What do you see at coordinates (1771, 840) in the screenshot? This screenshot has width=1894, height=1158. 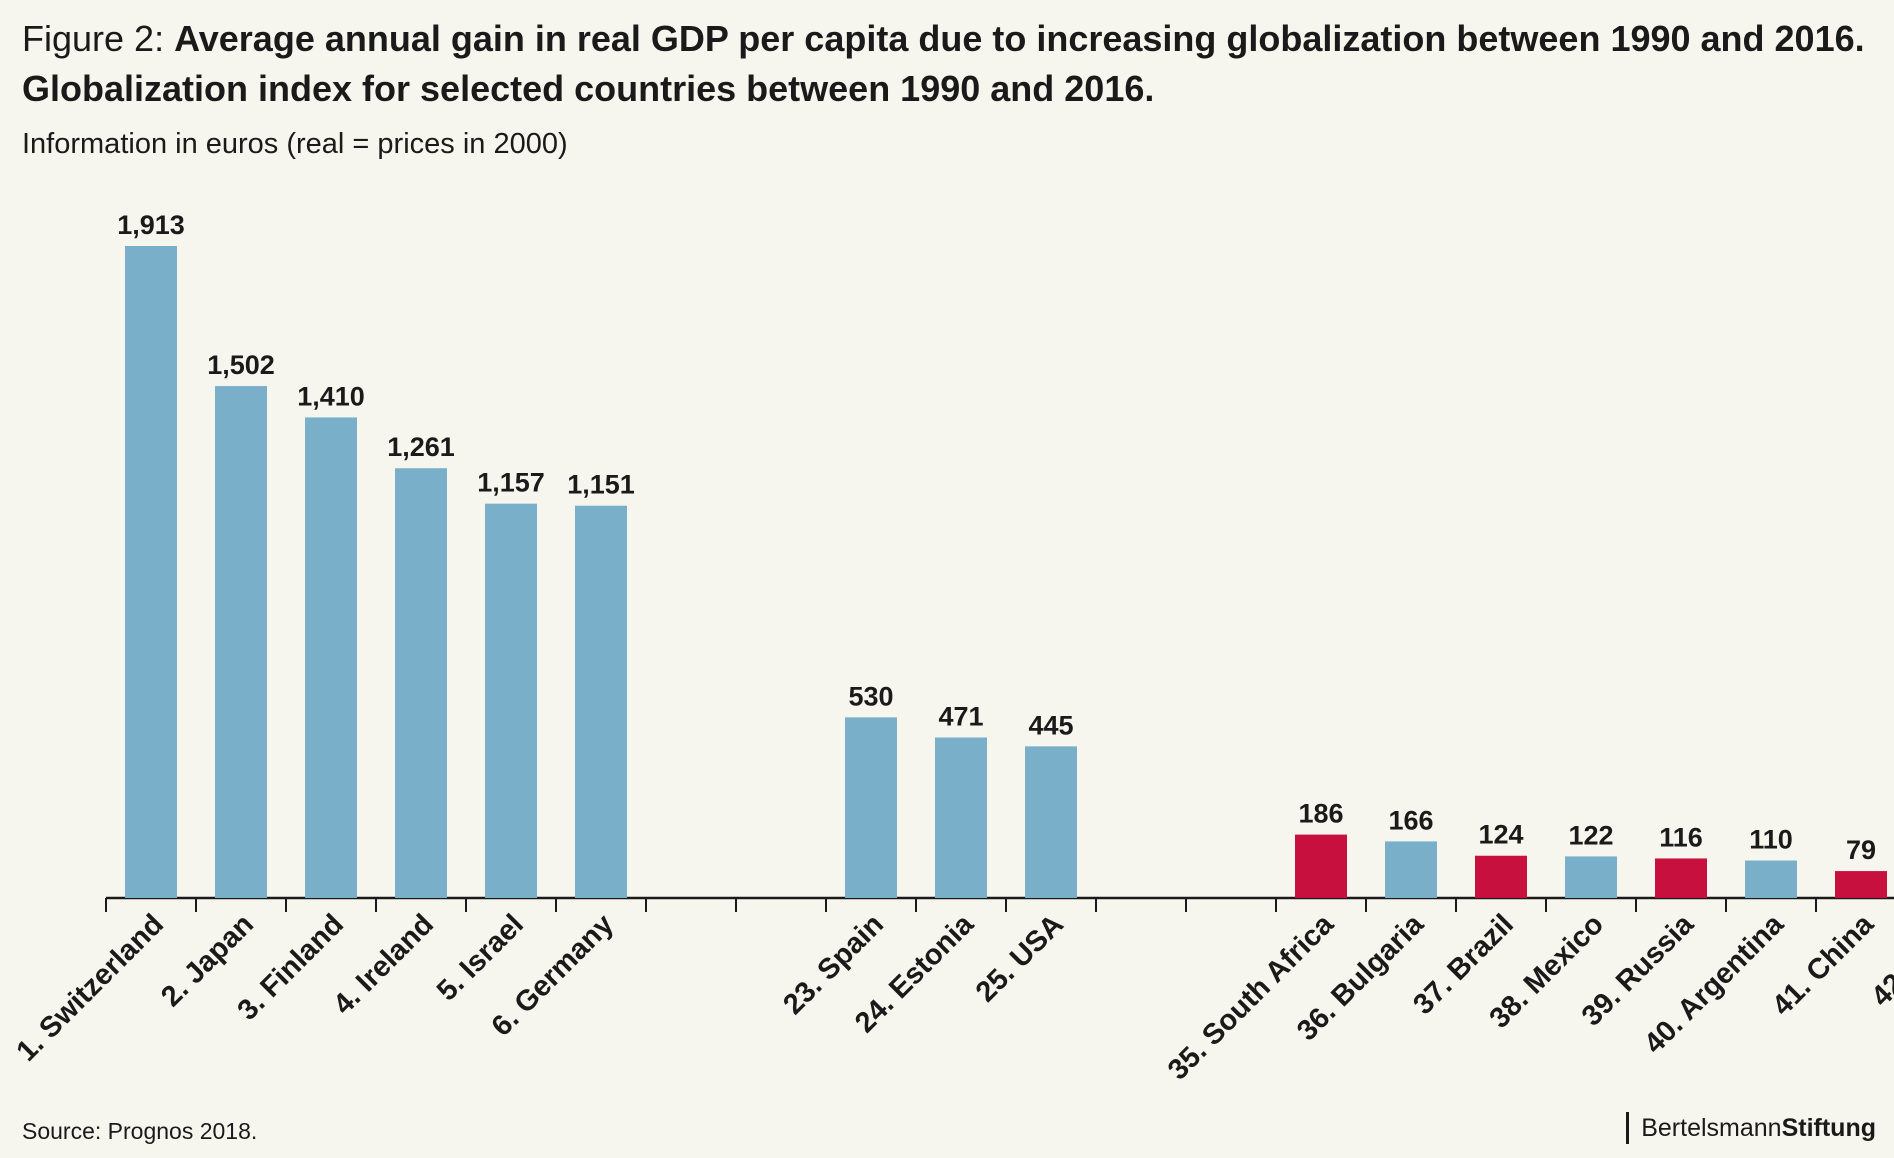 I see `data-label: 110` at bounding box center [1771, 840].